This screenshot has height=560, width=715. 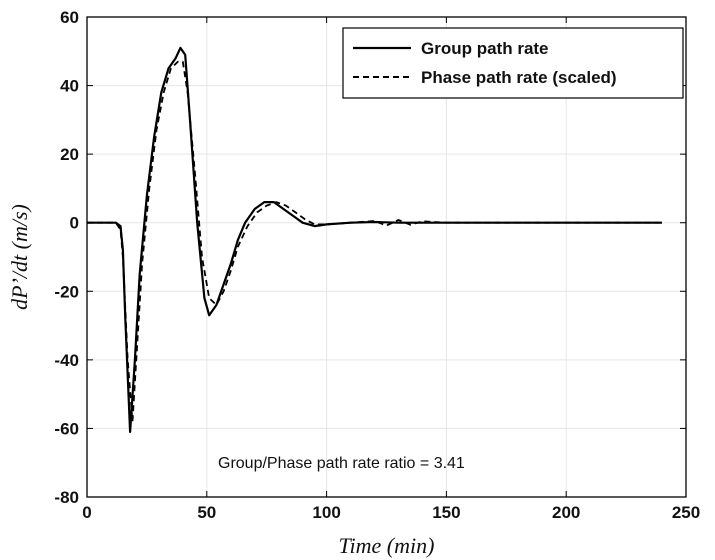 I want to click on y-tick-label: 60, so click(x=69, y=17).